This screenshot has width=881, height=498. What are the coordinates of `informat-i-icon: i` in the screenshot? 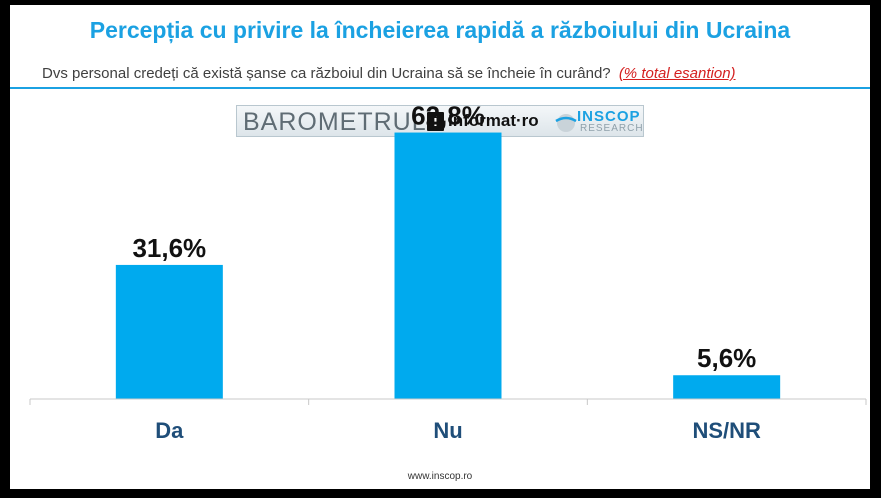 It's located at (435, 121).